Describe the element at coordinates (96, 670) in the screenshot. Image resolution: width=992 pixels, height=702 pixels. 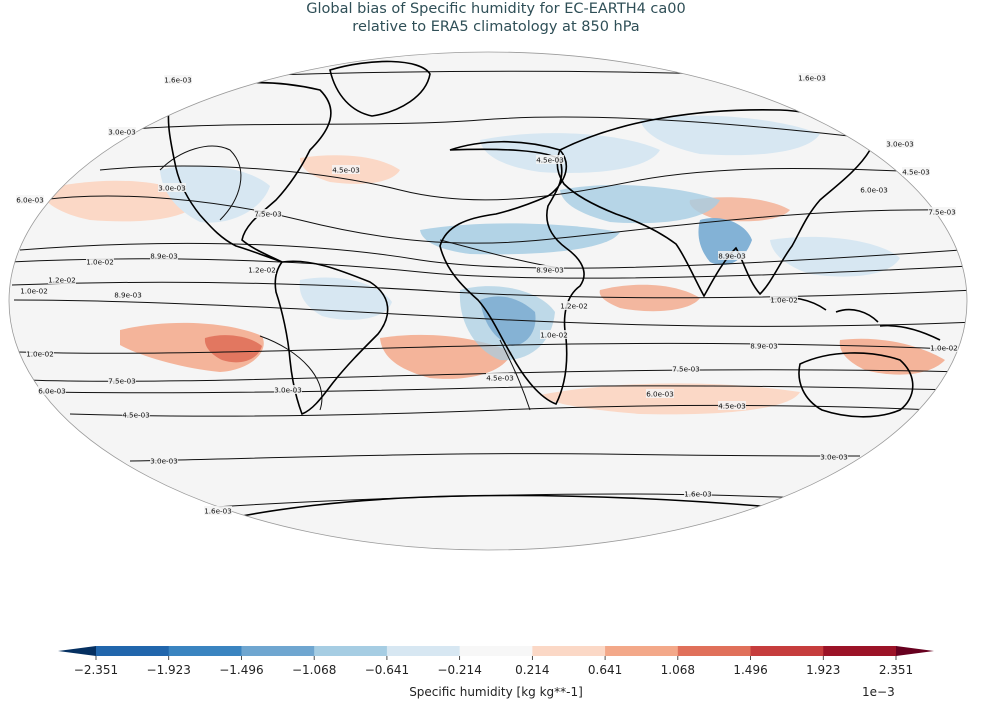
I see `colorbar-tick-label: −2.351` at that location.